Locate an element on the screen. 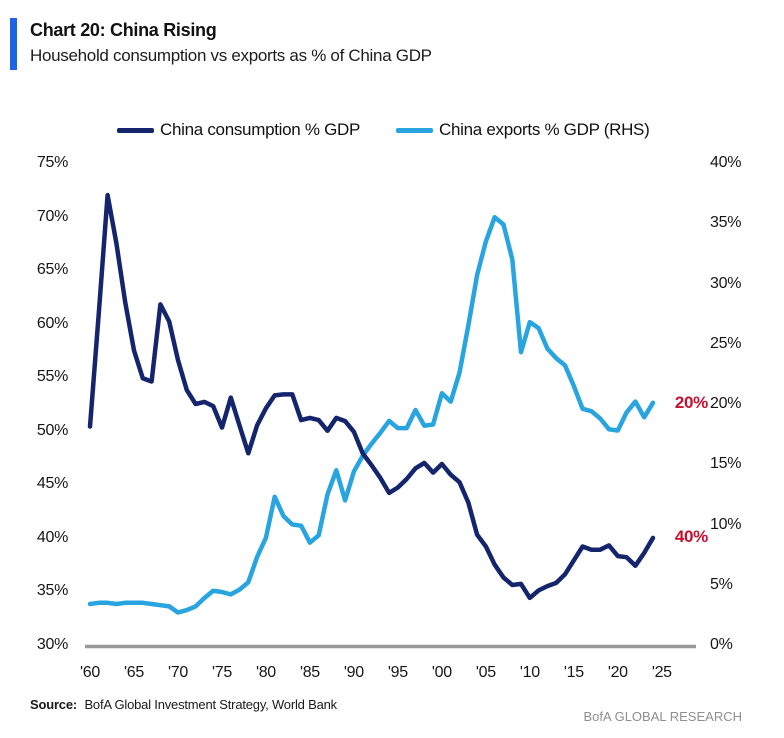  brand-text: BofA GLOBAL RESEARCH is located at coordinates (662, 716).